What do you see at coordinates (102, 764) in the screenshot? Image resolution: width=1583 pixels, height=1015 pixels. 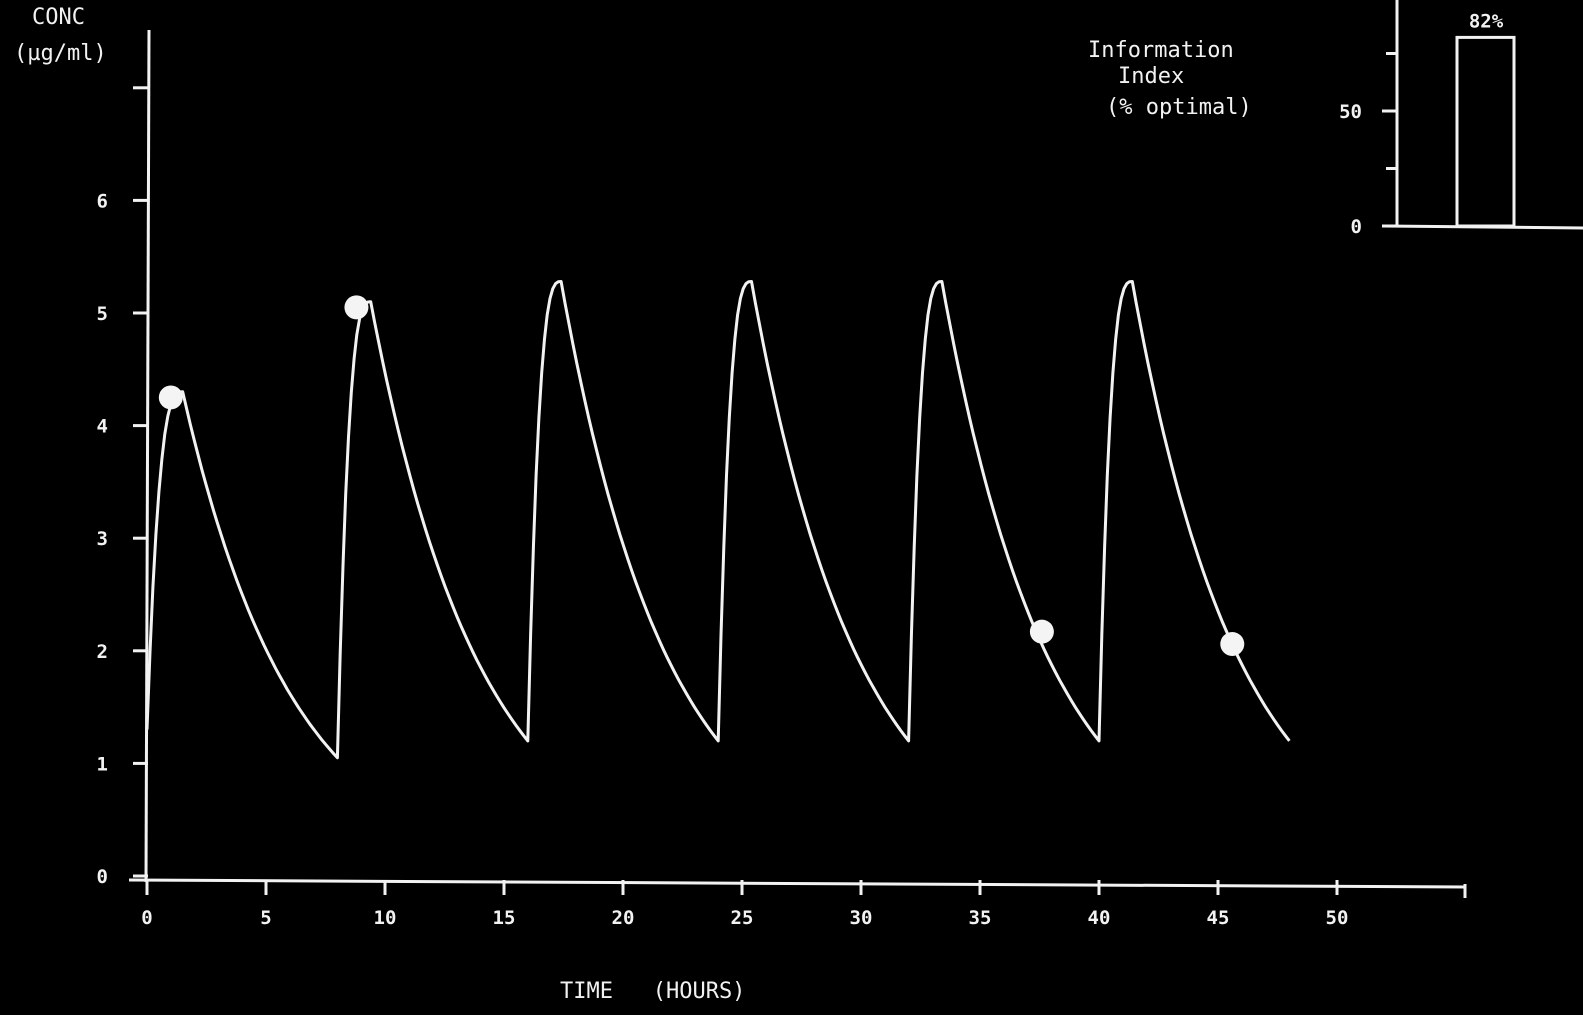 I see `y-tick-label: 1` at bounding box center [102, 764].